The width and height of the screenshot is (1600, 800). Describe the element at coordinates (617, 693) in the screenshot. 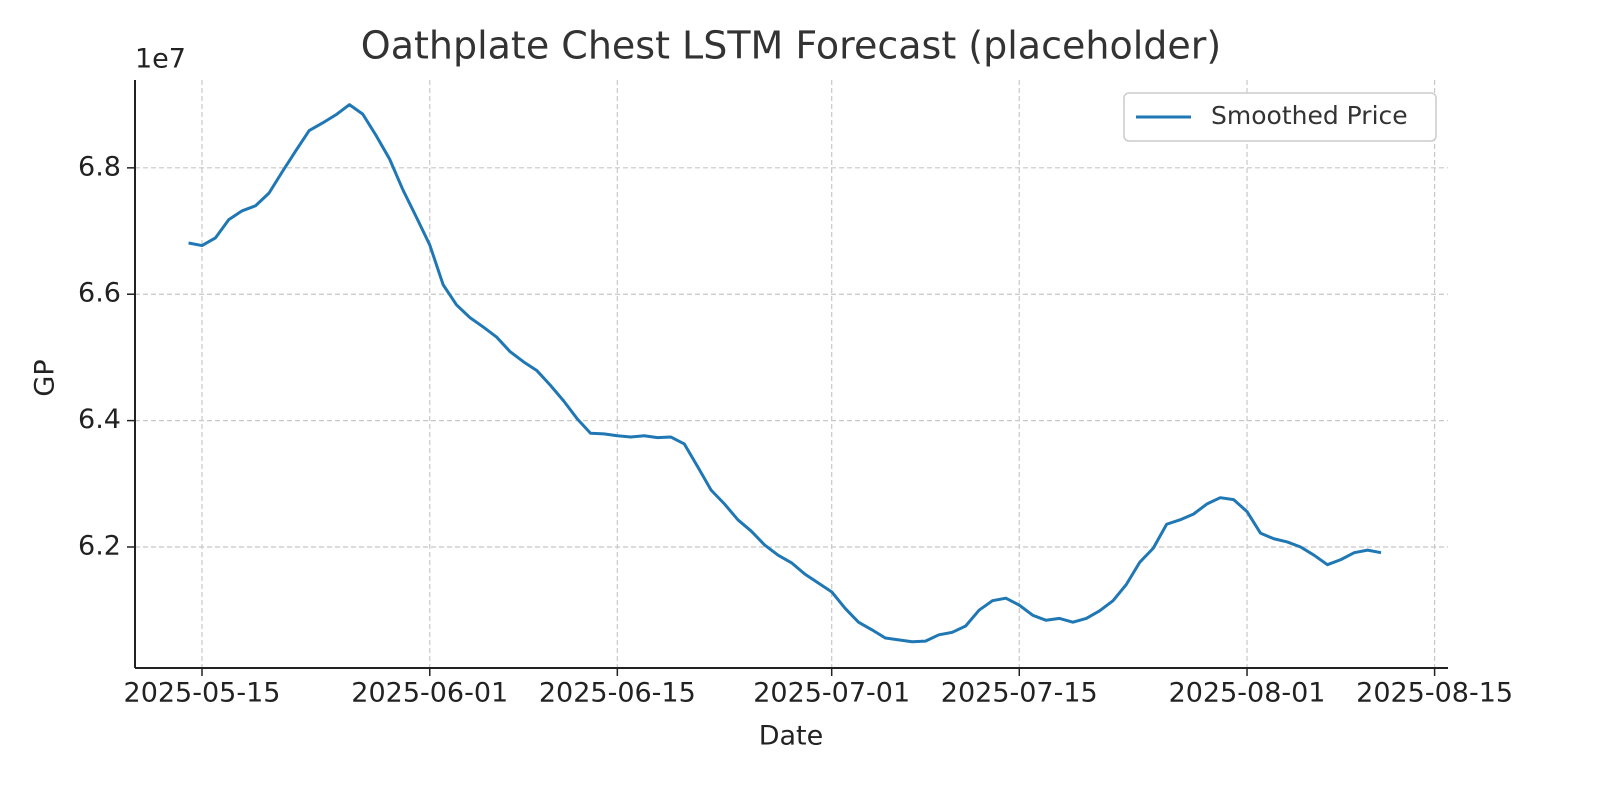

I see `x-tick-label: 2025-06-15` at that location.